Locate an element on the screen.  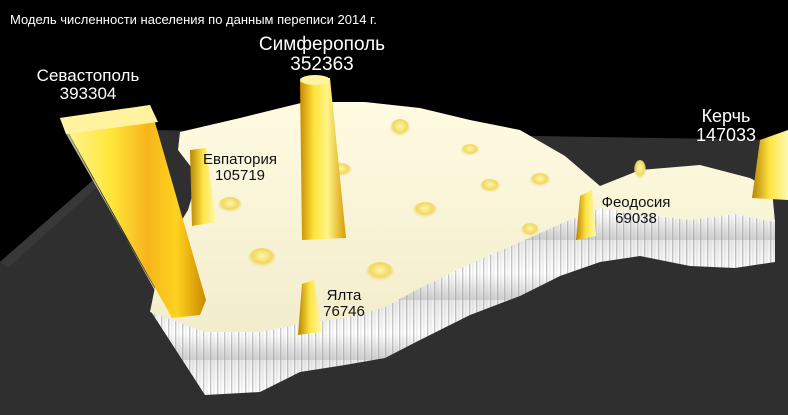
city-name: Симферополь is located at coordinates (322, 44).